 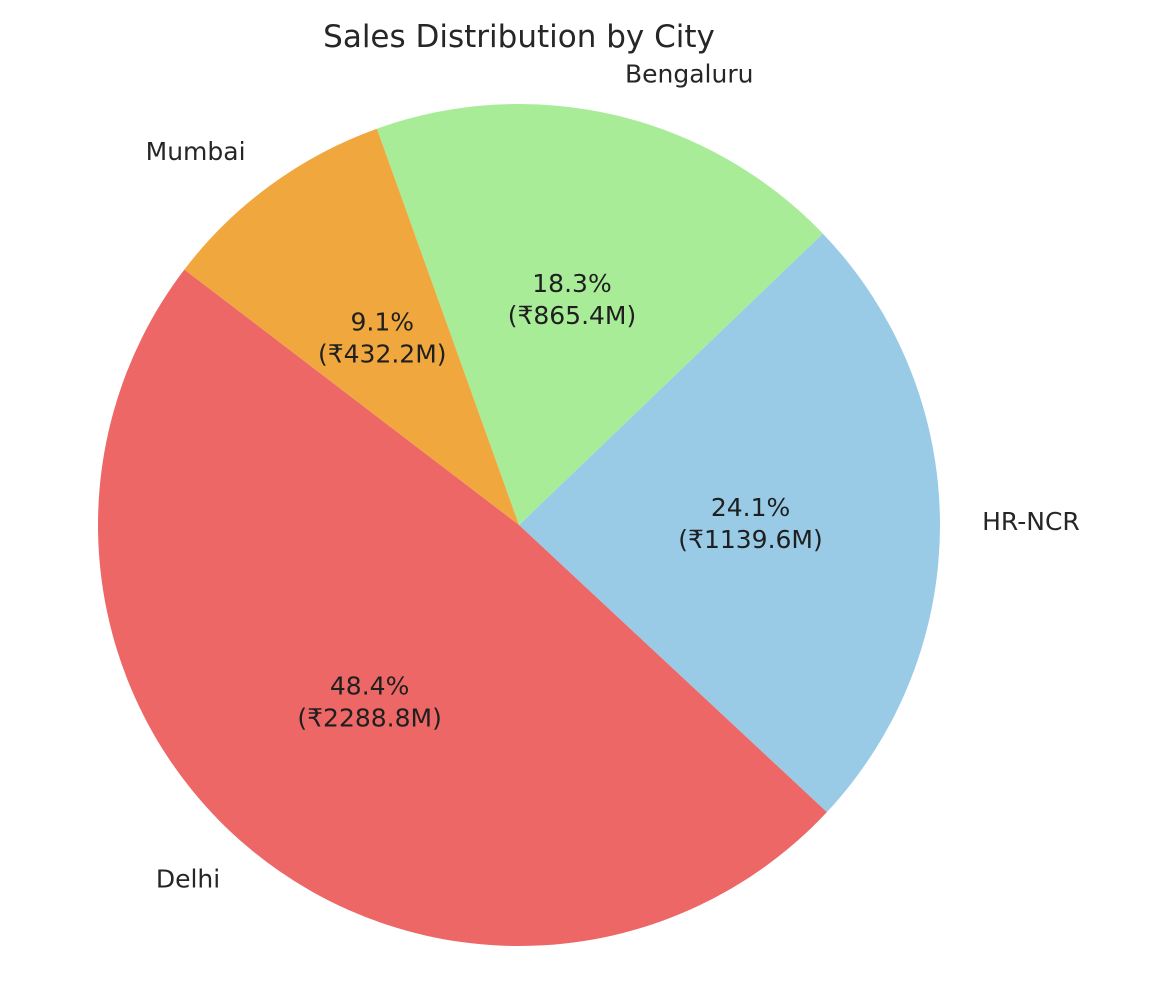 What do you see at coordinates (382, 354) in the screenshot?
I see `slice-value-mumbai: (₹432.2M)` at bounding box center [382, 354].